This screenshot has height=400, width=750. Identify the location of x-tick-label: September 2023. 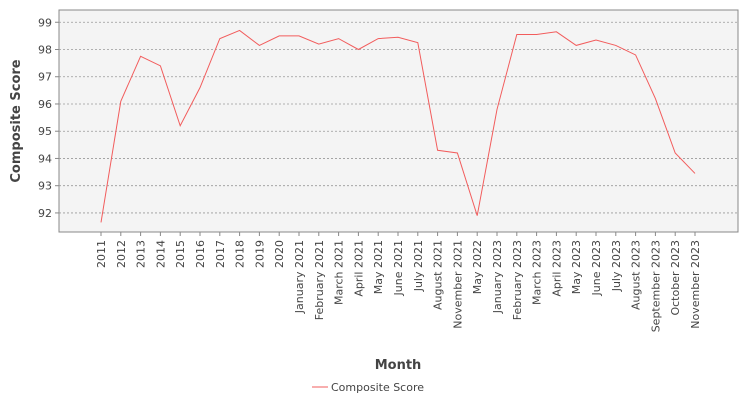
(655, 286).